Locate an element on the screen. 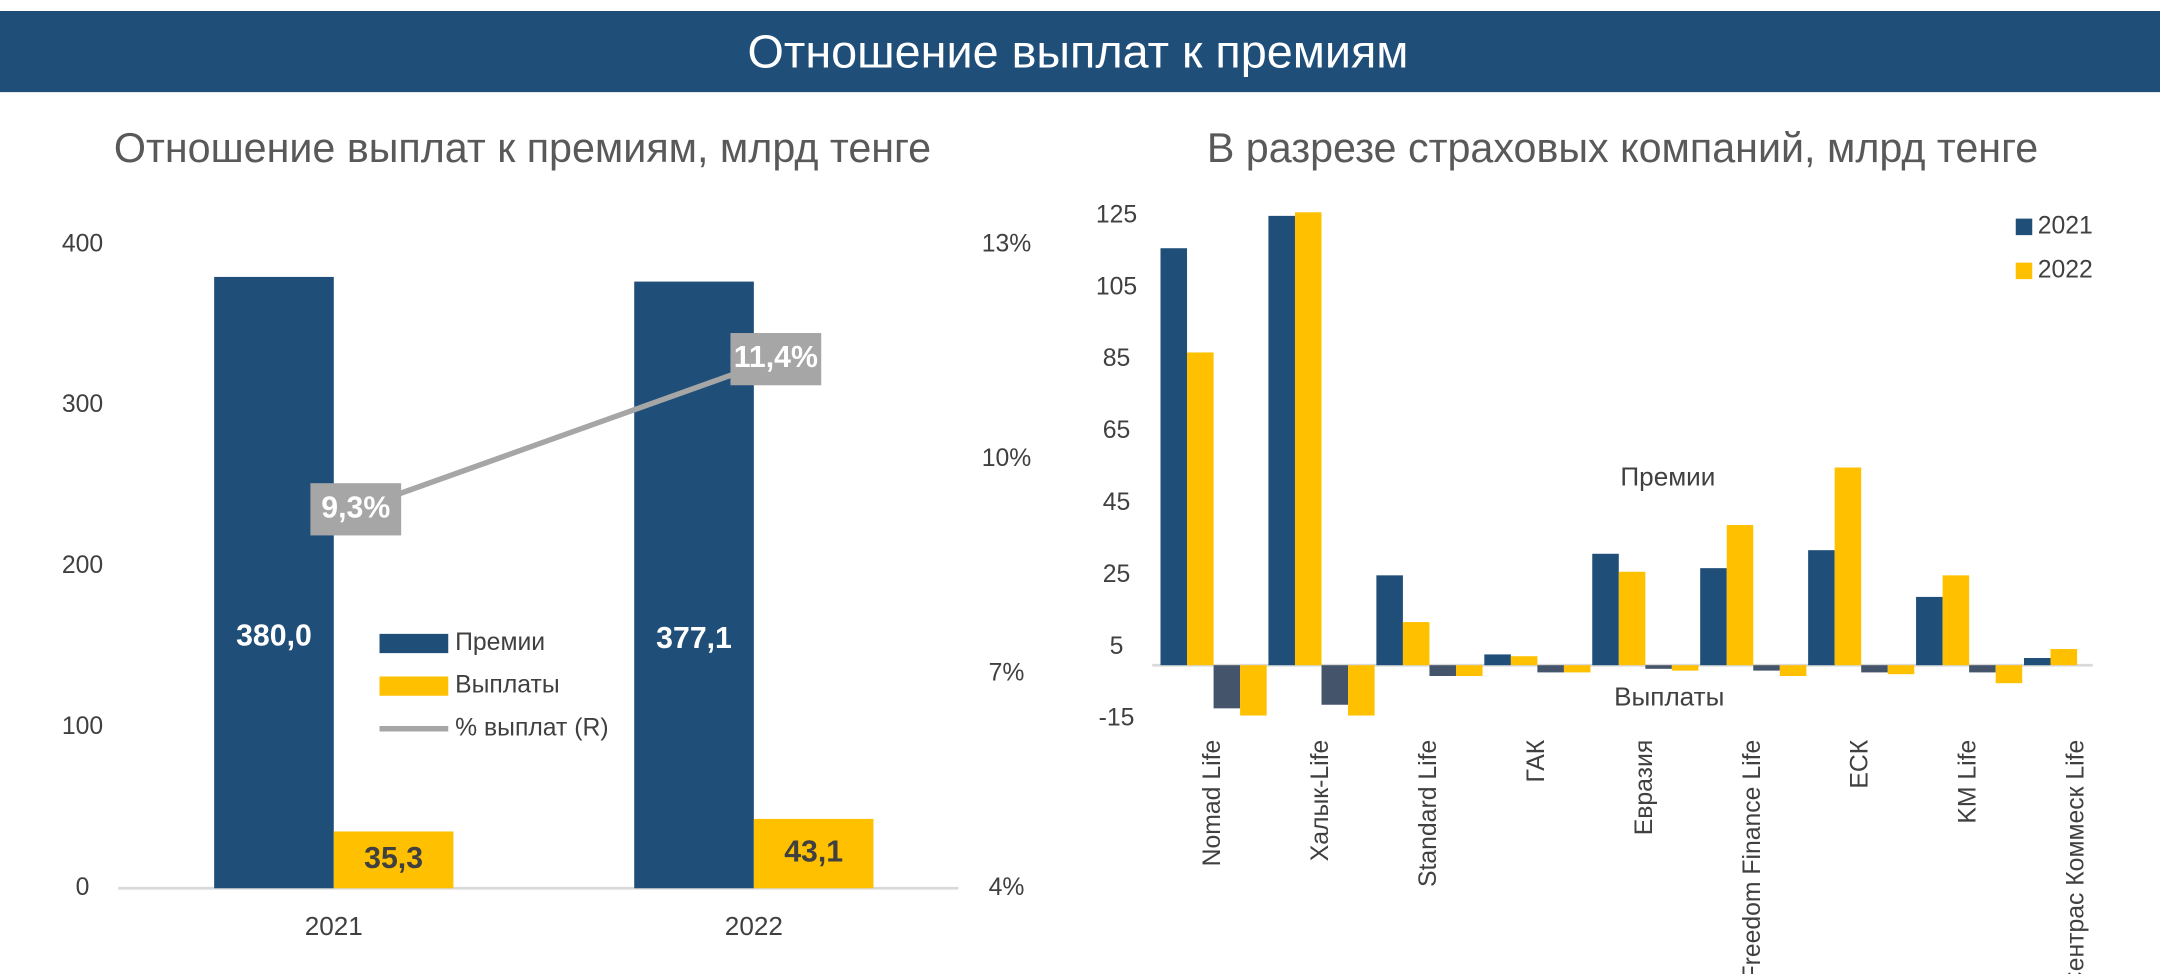 The height and width of the screenshot is (974, 2160). value-label: 377,1 is located at coordinates (694, 638).